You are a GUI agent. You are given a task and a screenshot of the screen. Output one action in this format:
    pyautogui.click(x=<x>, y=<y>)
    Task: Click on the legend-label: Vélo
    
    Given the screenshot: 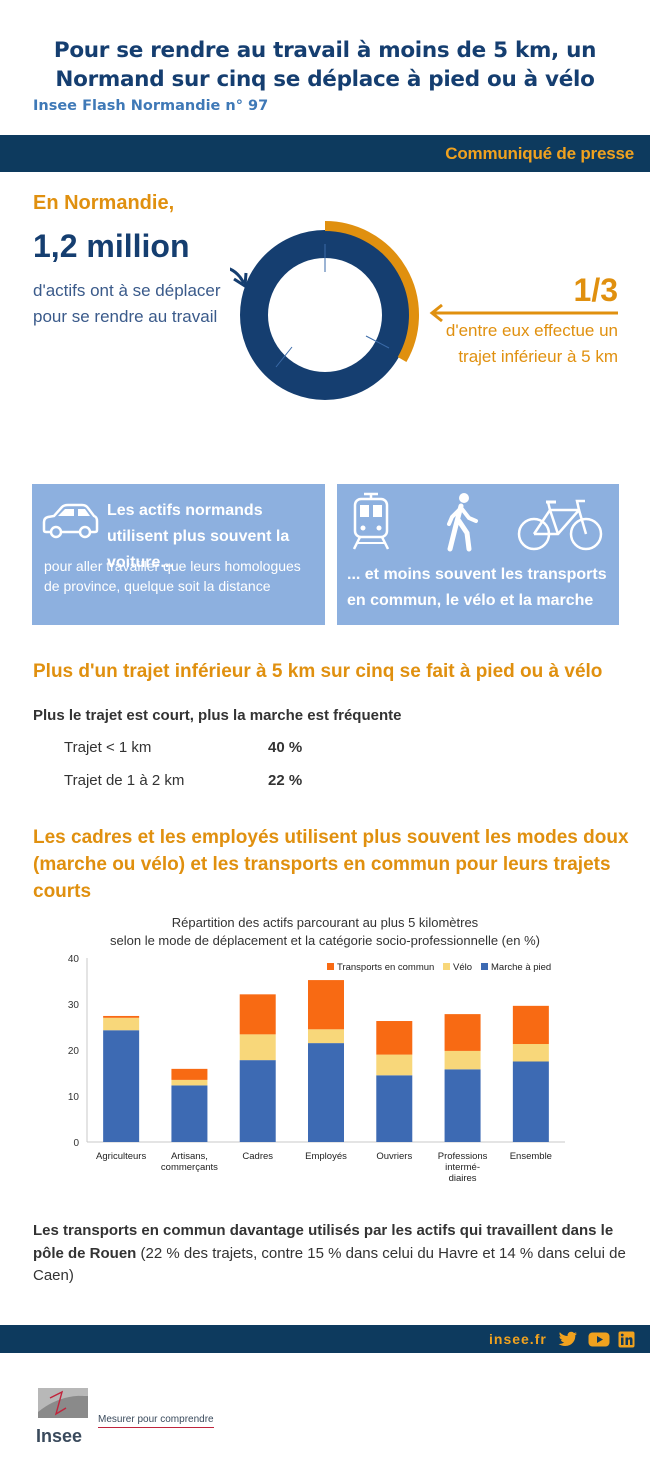 What is the action you would take?
    pyautogui.click(x=462, y=967)
    